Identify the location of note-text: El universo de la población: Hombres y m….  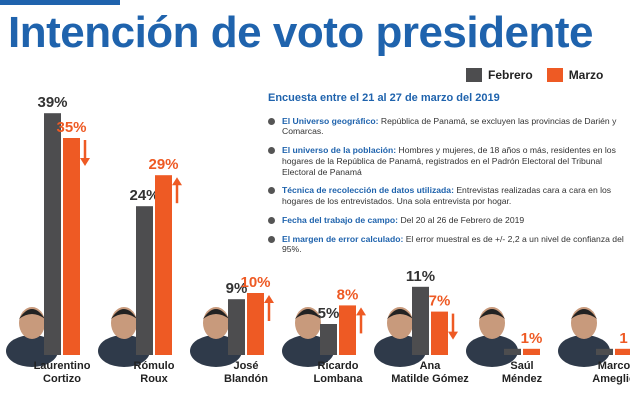
(455, 161).